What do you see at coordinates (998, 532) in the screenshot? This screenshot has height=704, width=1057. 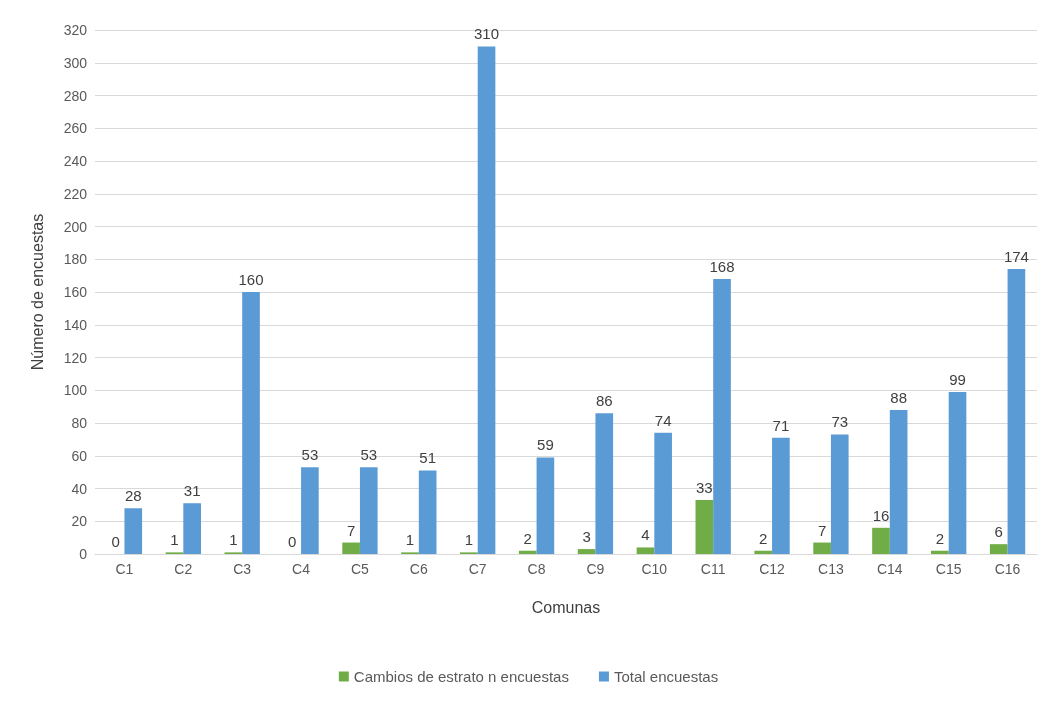 I see `data-label: 6` at bounding box center [998, 532].